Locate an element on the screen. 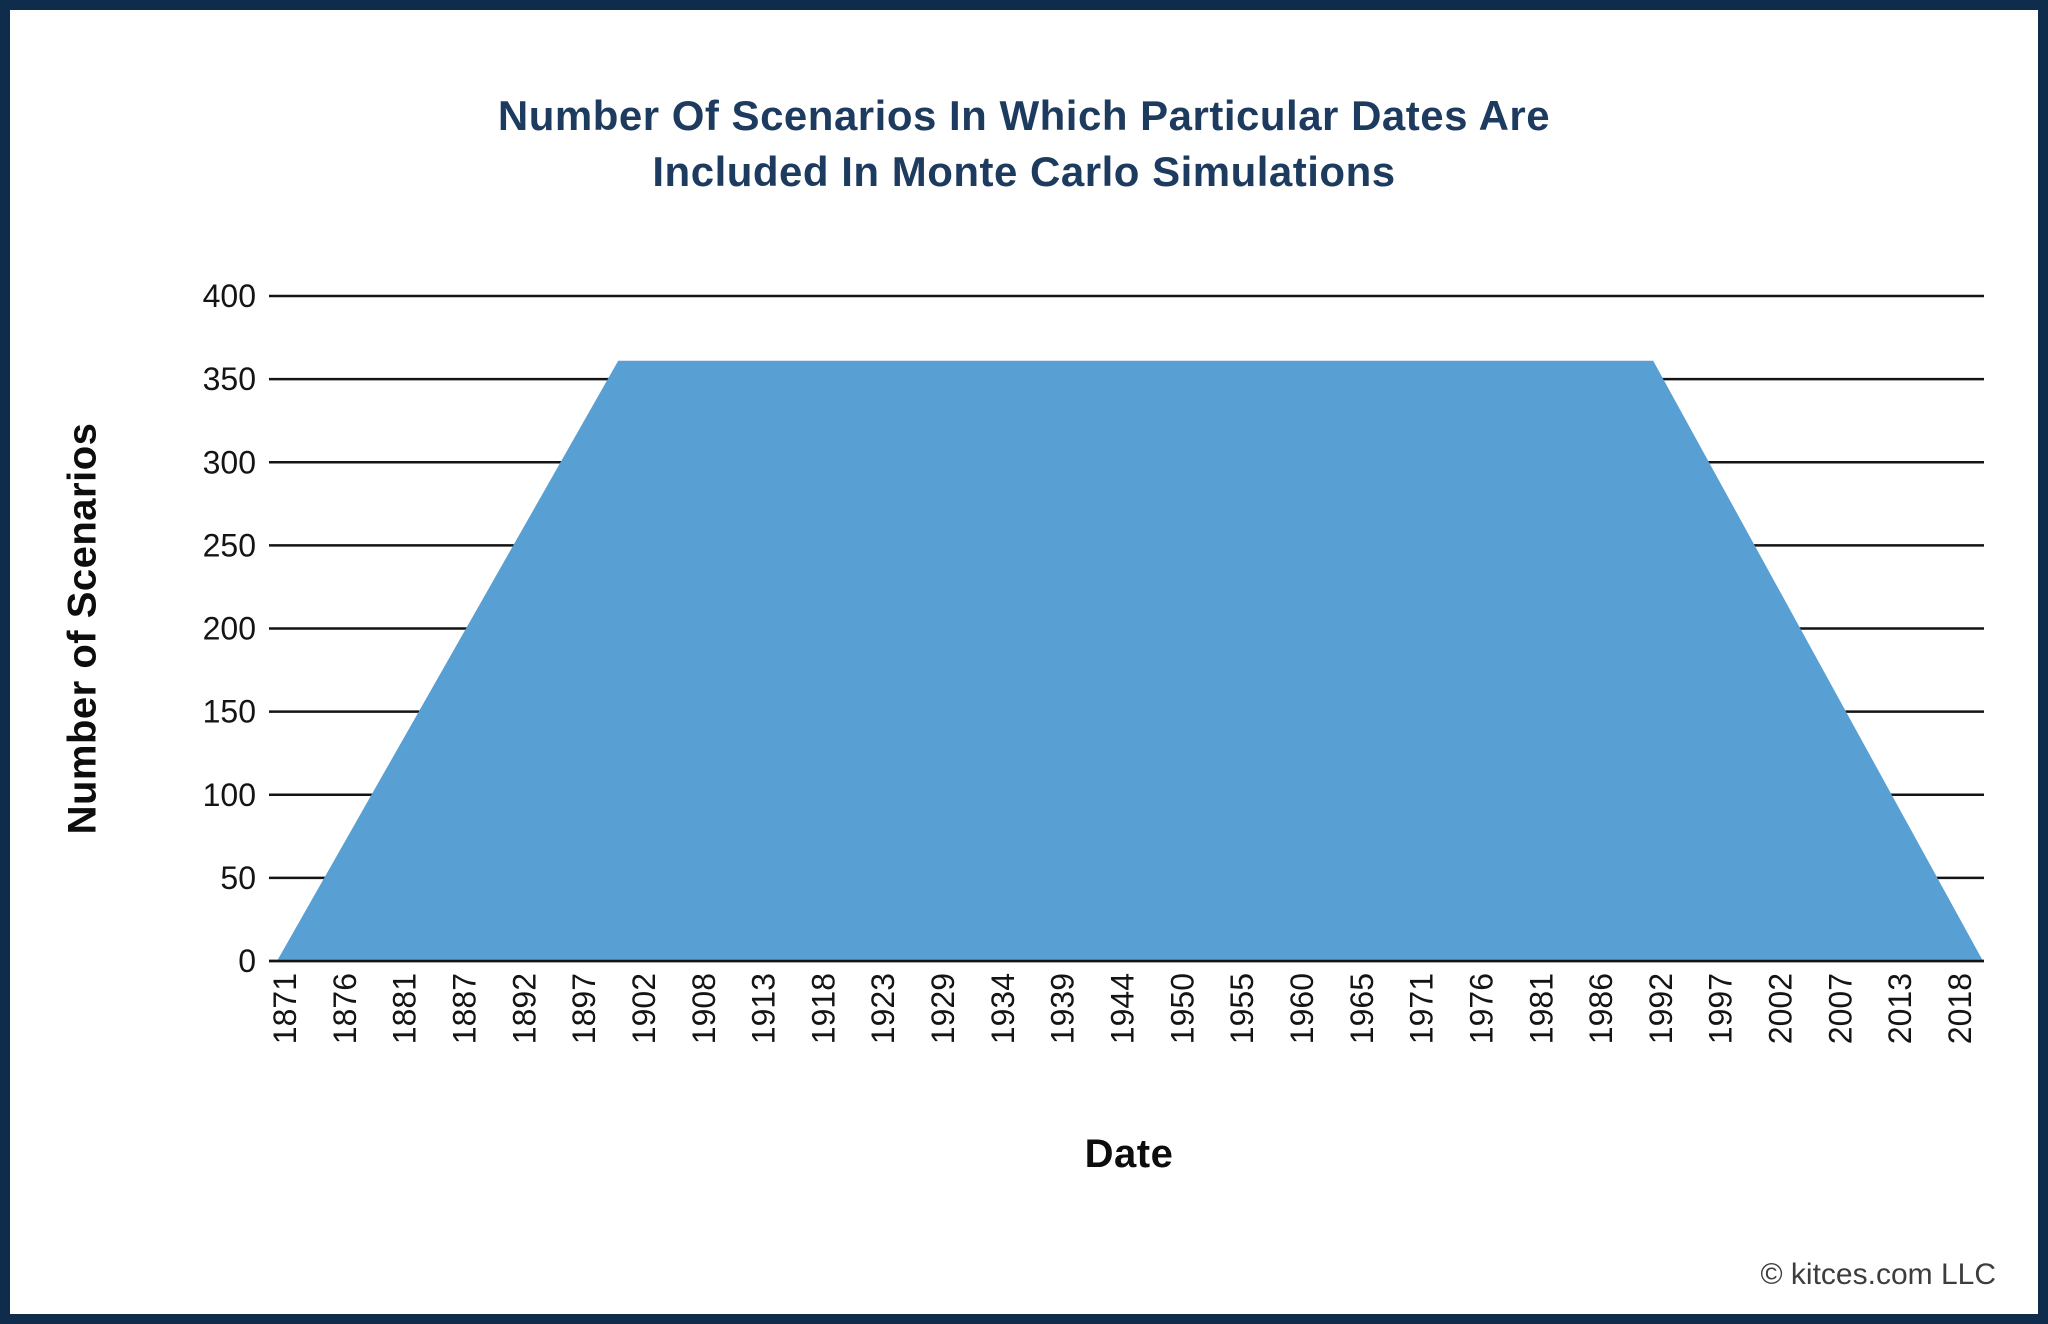 Image resolution: width=2048 pixels, height=1324 pixels. y-tick-label: 200 is located at coordinates (229, 629).